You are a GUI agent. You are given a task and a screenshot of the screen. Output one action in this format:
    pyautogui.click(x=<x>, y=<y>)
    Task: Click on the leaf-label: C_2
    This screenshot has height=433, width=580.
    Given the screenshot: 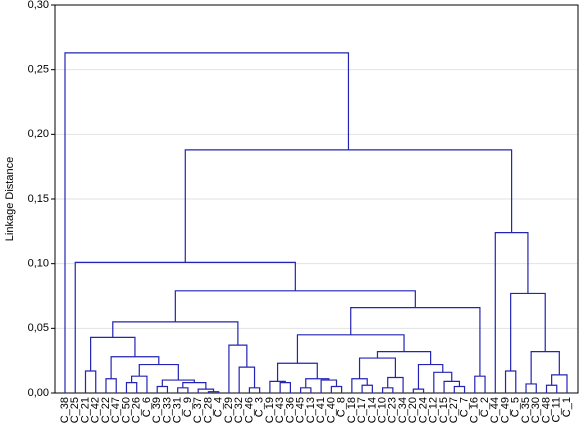 What is the action you would take?
    pyautogui.click(x=485, y=407)
    